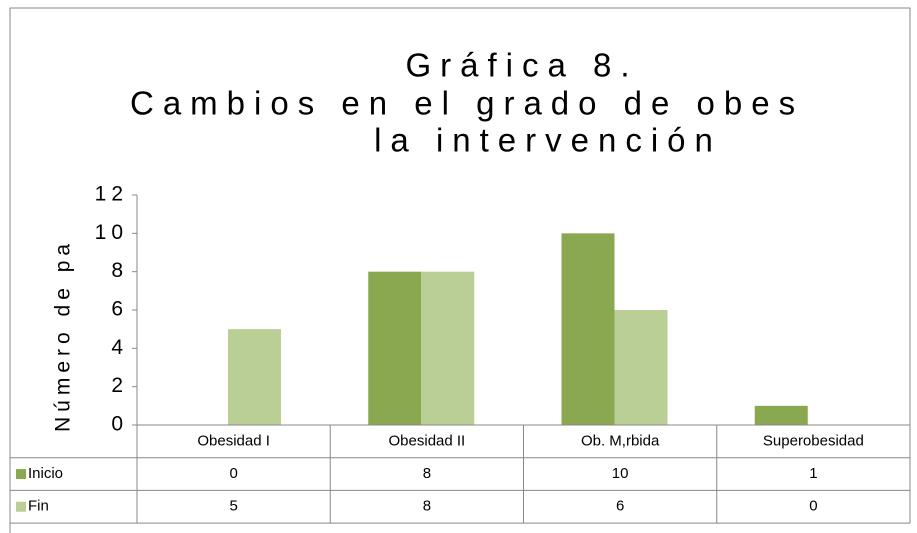  Describe the element at coordinates (119, 270) in the screenshot. I see `y-tick-label: 8` at that location.